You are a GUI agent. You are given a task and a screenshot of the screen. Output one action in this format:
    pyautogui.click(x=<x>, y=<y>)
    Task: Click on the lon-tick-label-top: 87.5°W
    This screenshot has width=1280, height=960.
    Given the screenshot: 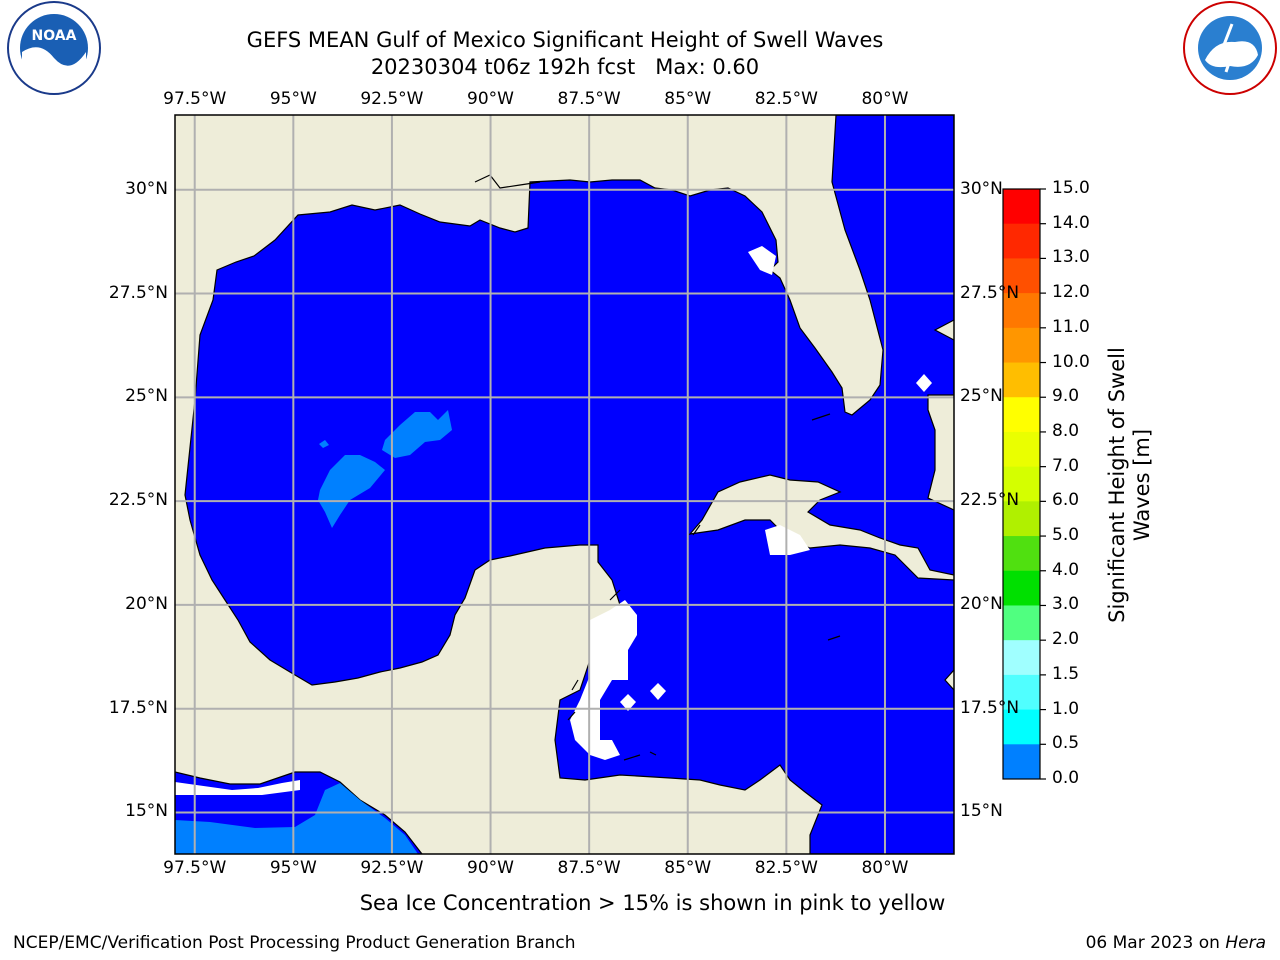 What is the action you would take?
    pyautogui.click(x=589, y=99)
    